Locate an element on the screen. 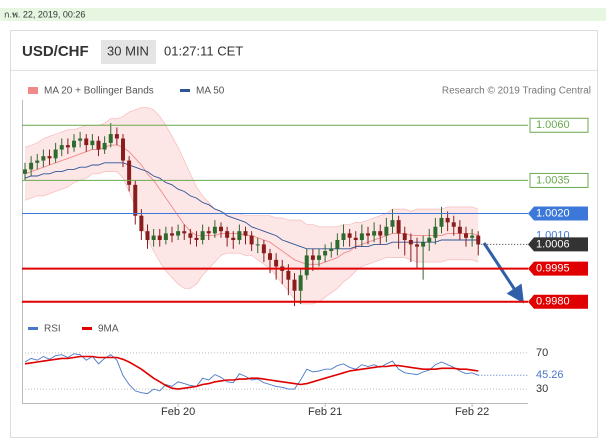 This screenshot has width=606, height=441. y-tick-label: 30 is located at coordinates (542, 389).